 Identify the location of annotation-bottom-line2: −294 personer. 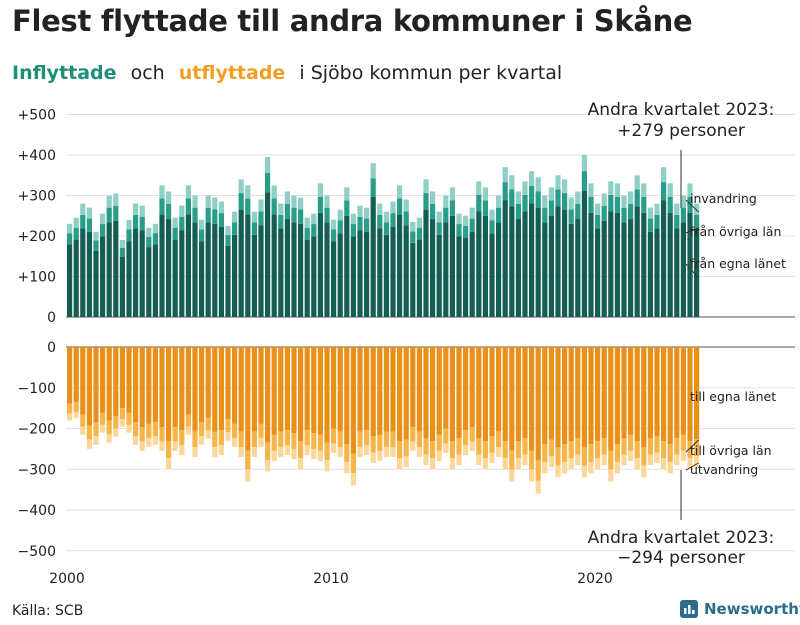
(681, 558).